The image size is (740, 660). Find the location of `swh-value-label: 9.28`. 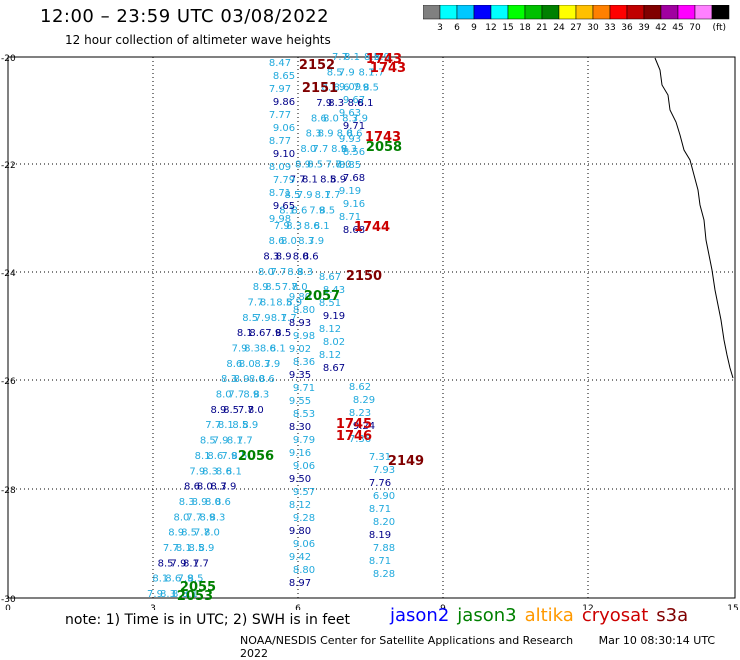

swh-value-label: 9.28 is located at coordinates (304, 518).